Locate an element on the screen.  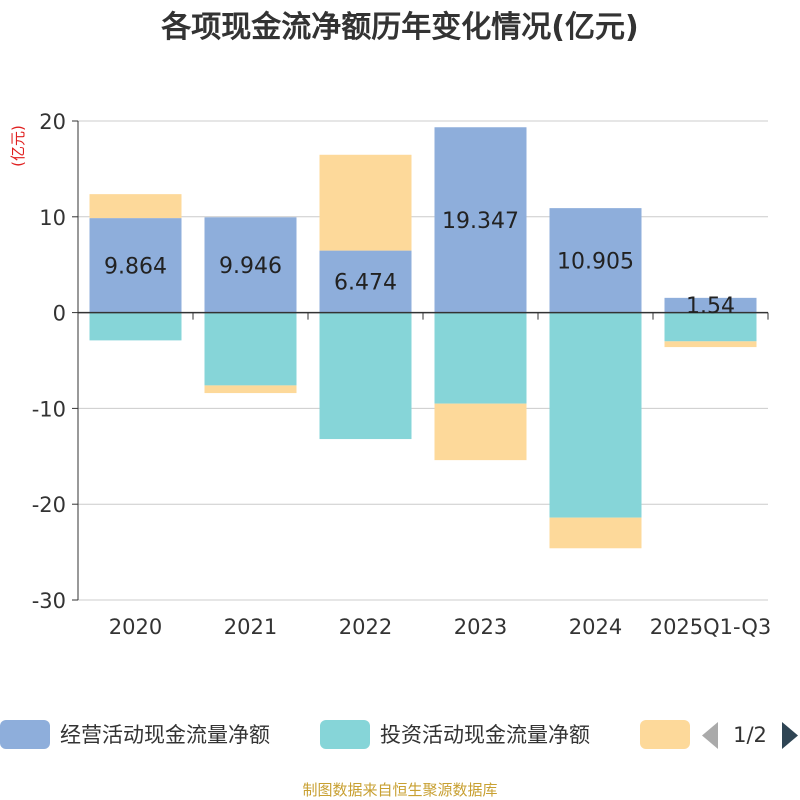
bar-3-2020 is located at coordinates (135, 206).